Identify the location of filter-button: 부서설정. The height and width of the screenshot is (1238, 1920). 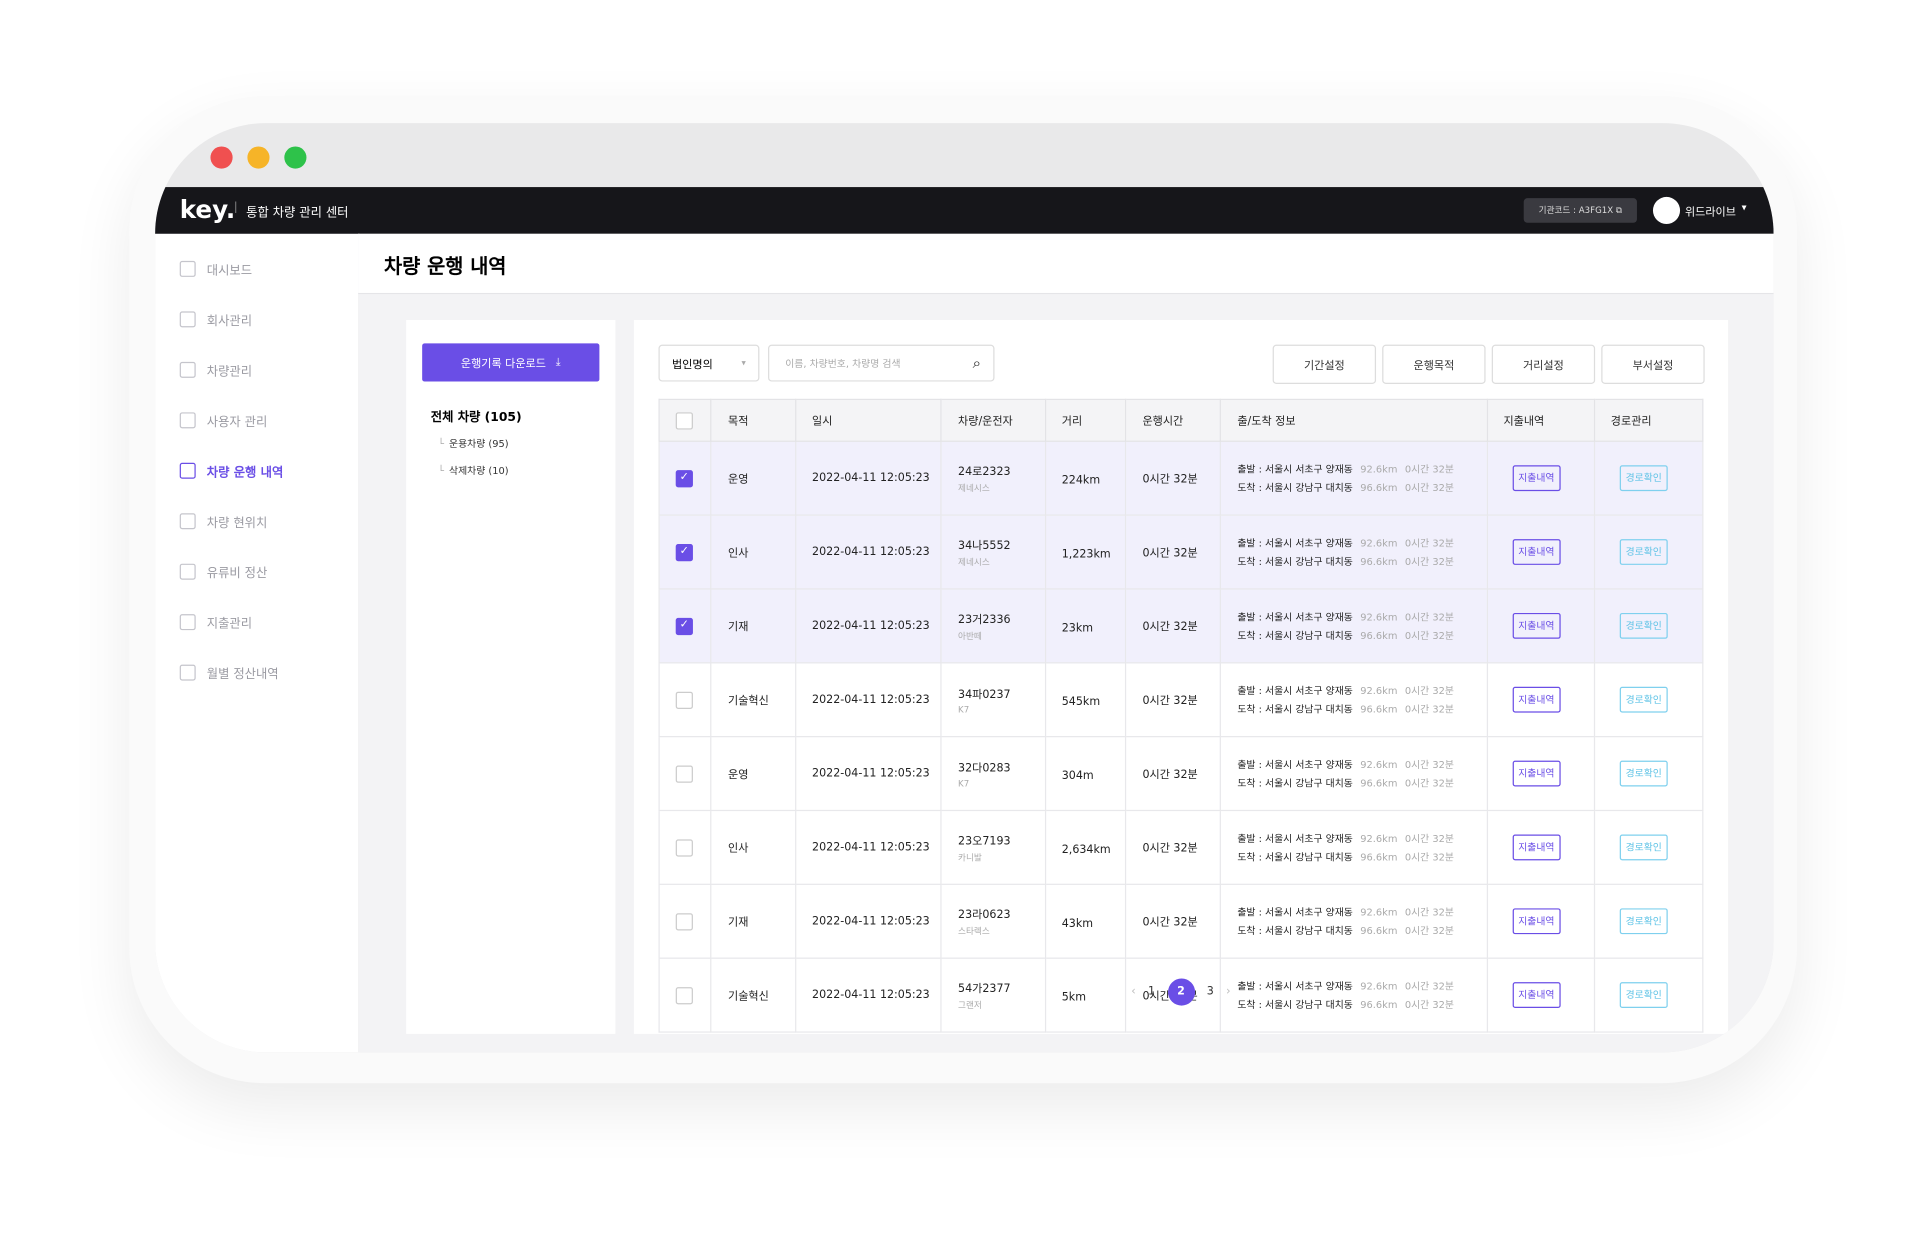
(1653, 364).